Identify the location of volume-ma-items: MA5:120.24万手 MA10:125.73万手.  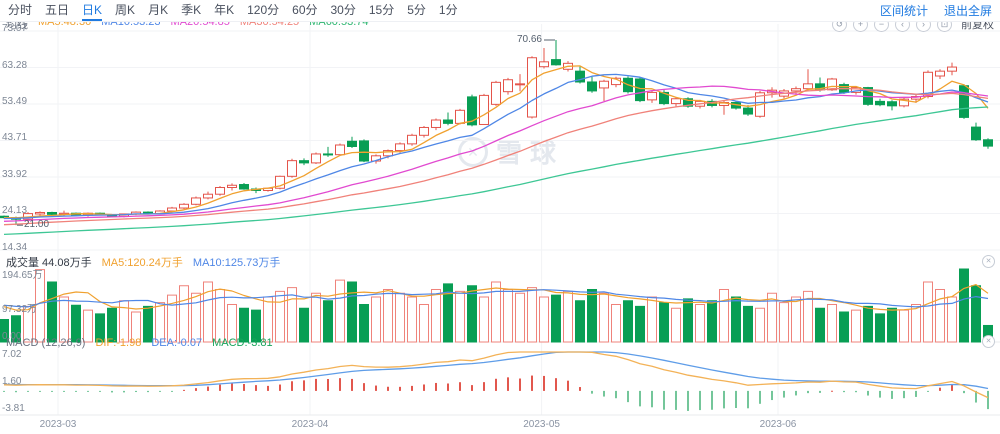
(191, 262).